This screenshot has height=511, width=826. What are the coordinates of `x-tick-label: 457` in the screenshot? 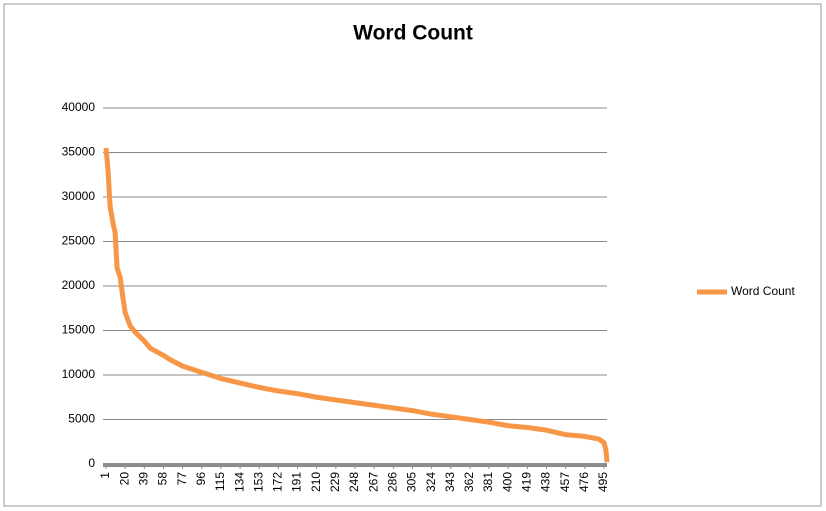 It's located at (565, 482).